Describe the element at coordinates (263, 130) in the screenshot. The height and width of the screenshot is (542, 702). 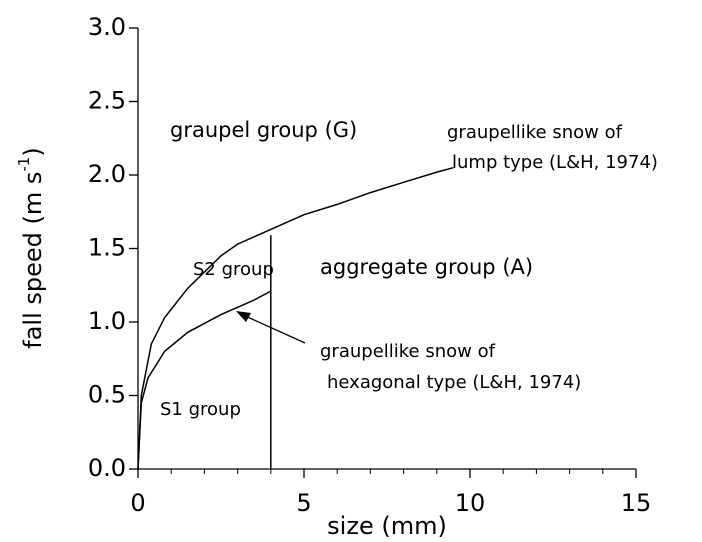
I see `annotation: graupel group (G)` at that location.